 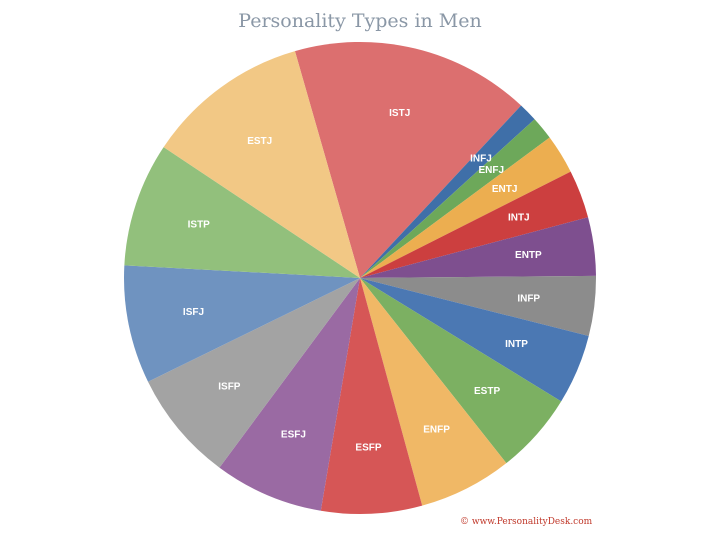 What do you see at coordinates (478, 247) in the screenshot?
I see `slice-entp` at bounding box center [478, 247].